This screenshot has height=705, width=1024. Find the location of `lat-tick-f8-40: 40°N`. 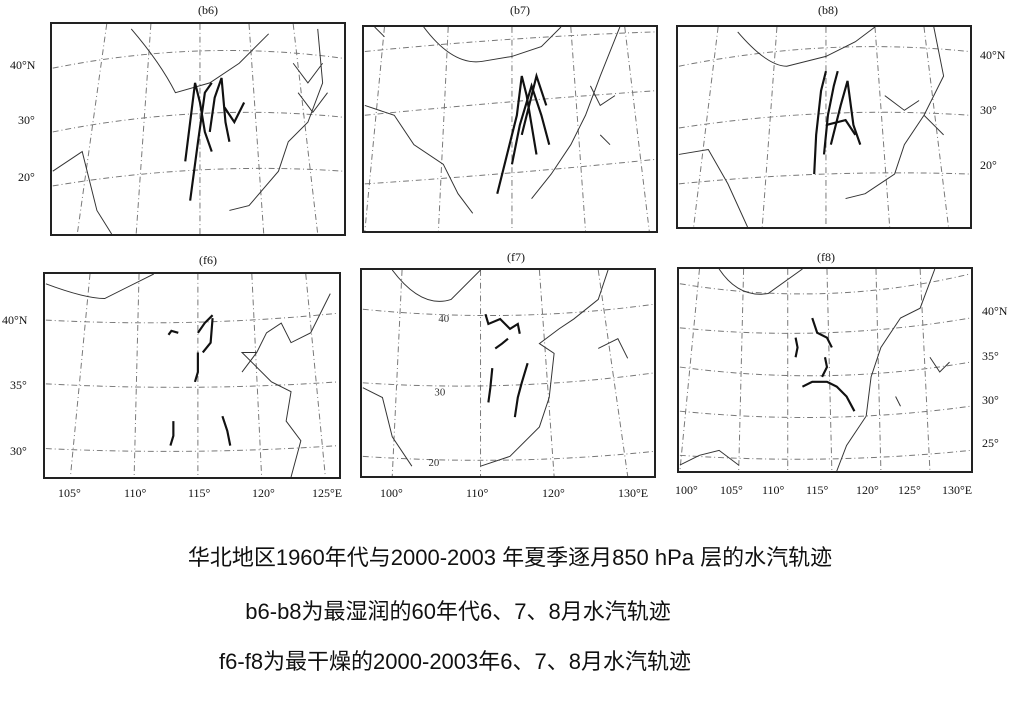

lat-tick-f8-40: 40°N is located at coordinates (995, 311).